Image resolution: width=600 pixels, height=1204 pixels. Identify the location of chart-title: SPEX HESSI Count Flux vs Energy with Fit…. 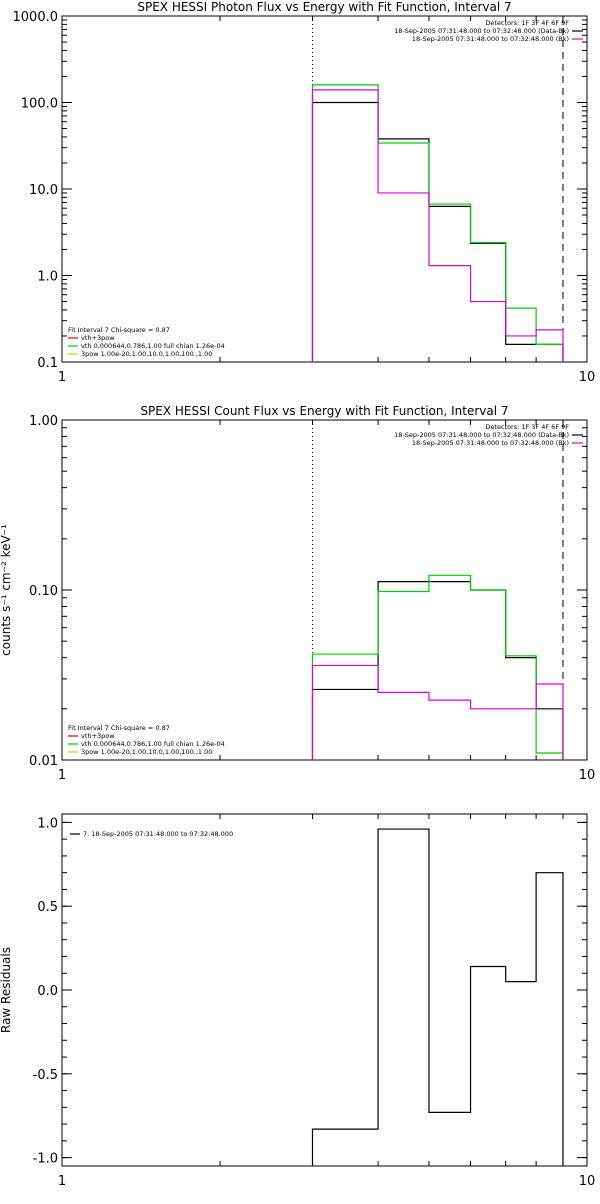
(324, 411).